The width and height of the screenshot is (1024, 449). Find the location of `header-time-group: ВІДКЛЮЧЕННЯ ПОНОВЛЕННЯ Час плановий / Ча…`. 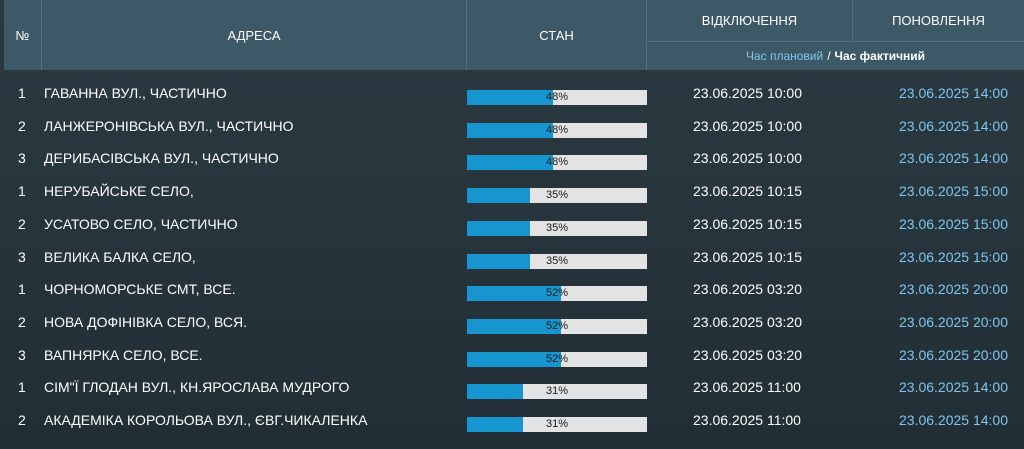

header-time-group: ВІДКЛЮЧЕННЯ ПОНОВЛЕННЯ Час плановий / Ча… is located at coordinates (835, 35).